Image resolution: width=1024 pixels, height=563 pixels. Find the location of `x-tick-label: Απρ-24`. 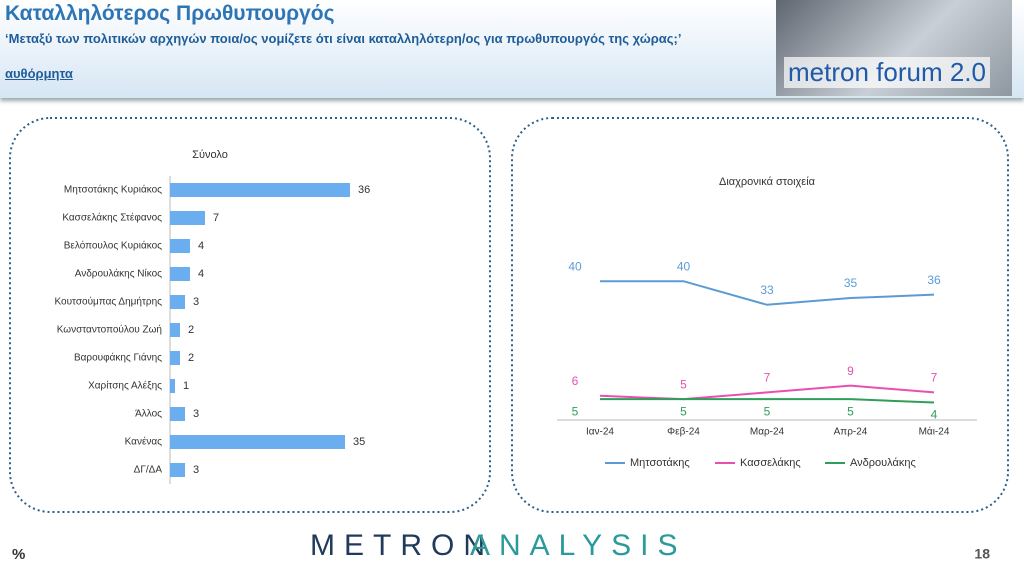

x-tick-label: Απρ-24 is located at coordinates (851, 432).